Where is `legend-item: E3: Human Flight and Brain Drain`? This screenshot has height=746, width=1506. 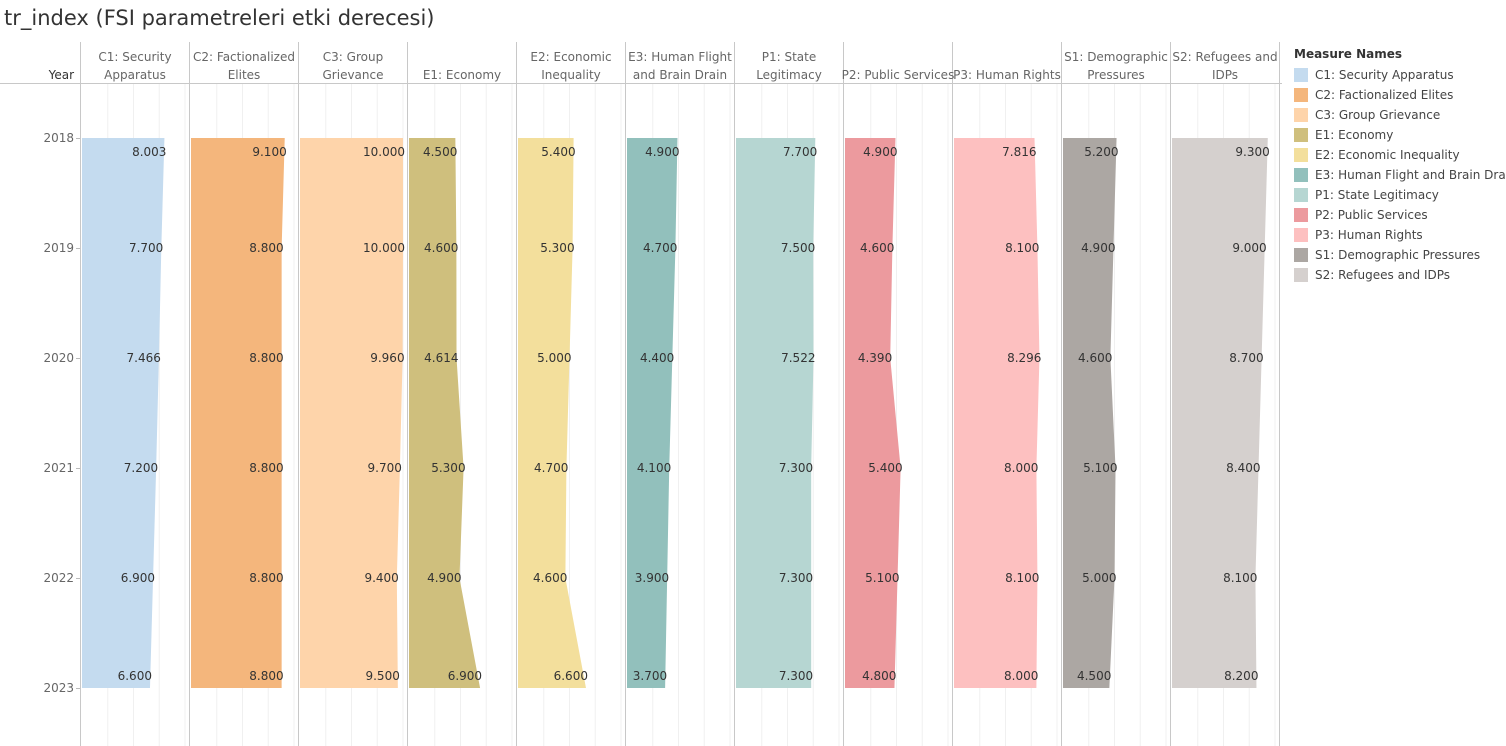
legend-item: E3: Human Flight and Brain Drain is located at coordinates (1400, 175).